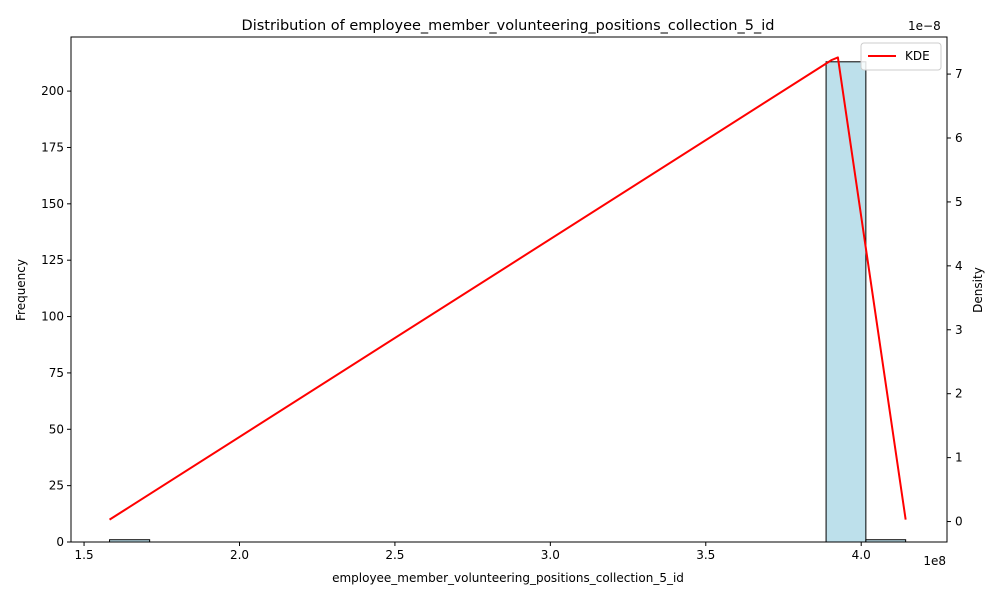 The image size is (1000, 600). I want to click on y2-tick-label: 6, so click(959, 138).